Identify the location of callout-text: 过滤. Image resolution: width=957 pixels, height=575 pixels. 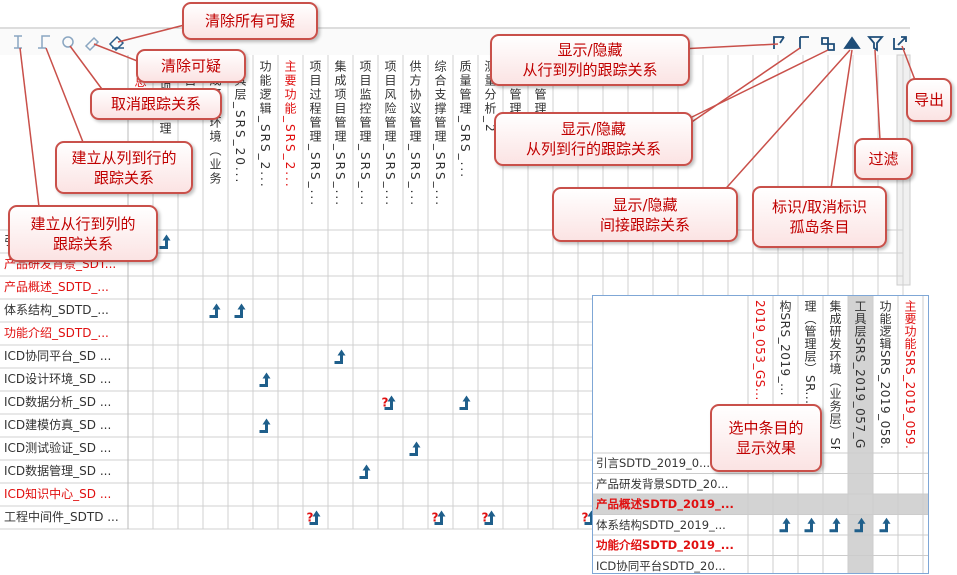
(883, 159).